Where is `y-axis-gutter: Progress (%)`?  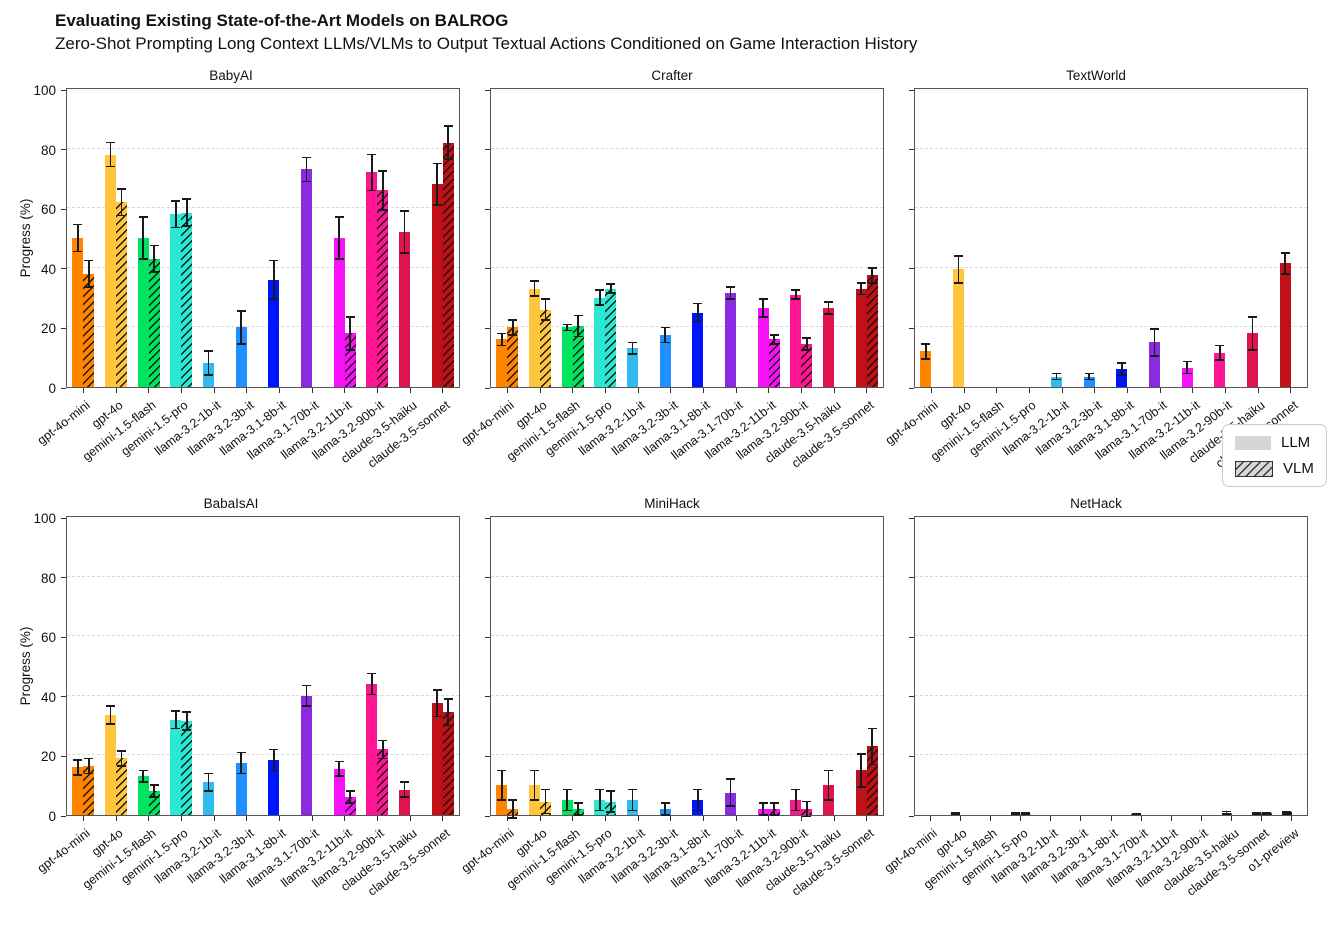
y-axis-gutter: Progress (%) is located at coordinates (906, 666).